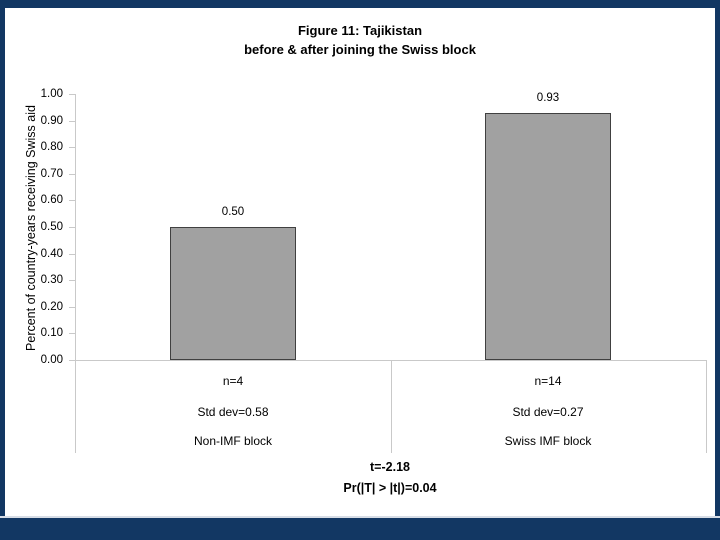  Describe the element at coordinates (548, 412) in the screenshot. I see `category-stddev-label: Std dev=0.27` at that location.